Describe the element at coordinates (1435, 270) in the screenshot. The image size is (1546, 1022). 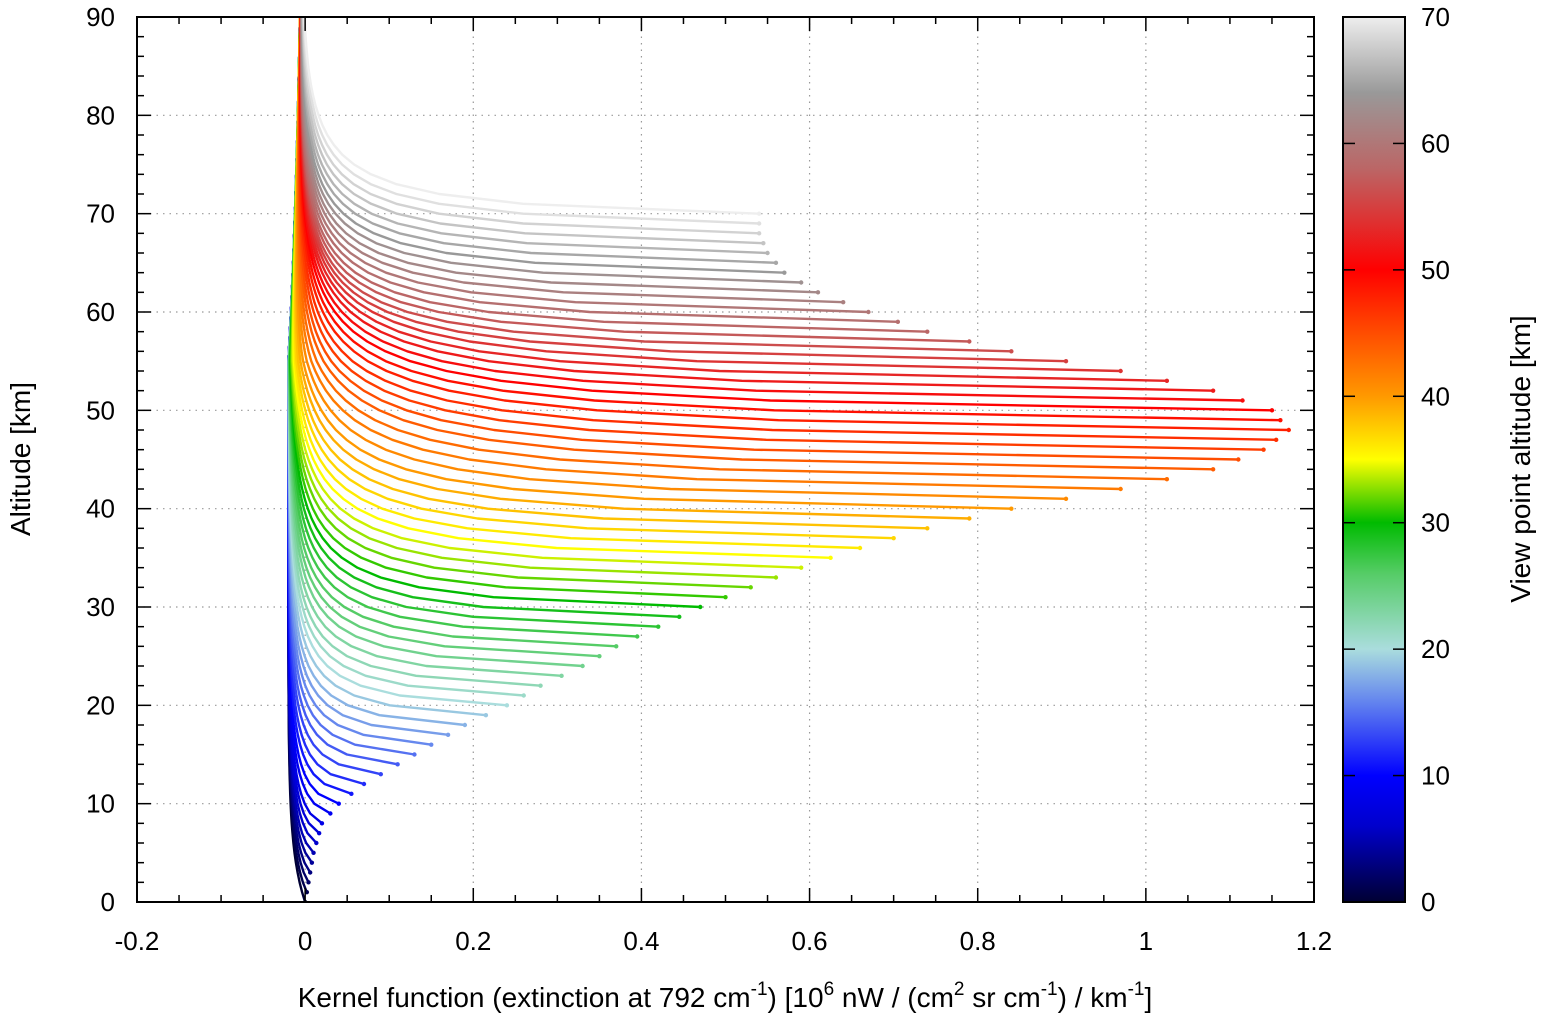
I see `colorbar-tick-label: 50` at that location.